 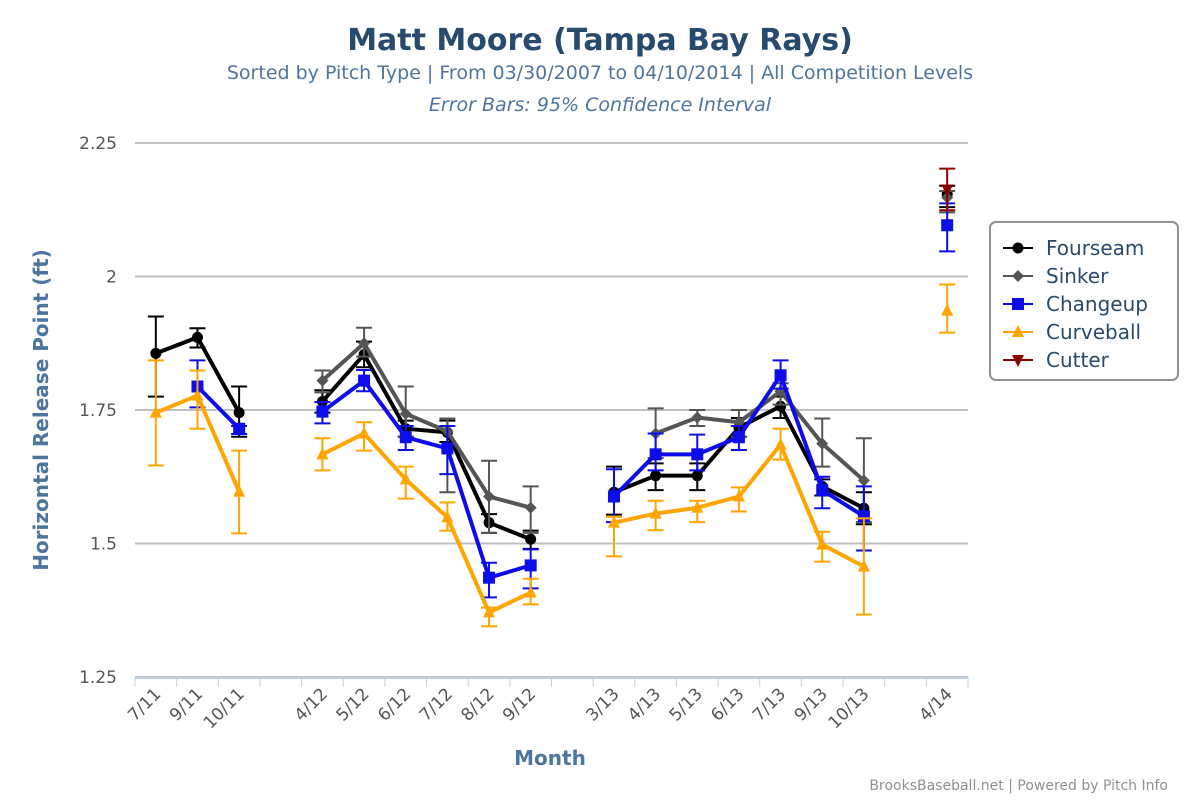 I want to click on x-tick-label: 5/13, so click(x=686, y=704).